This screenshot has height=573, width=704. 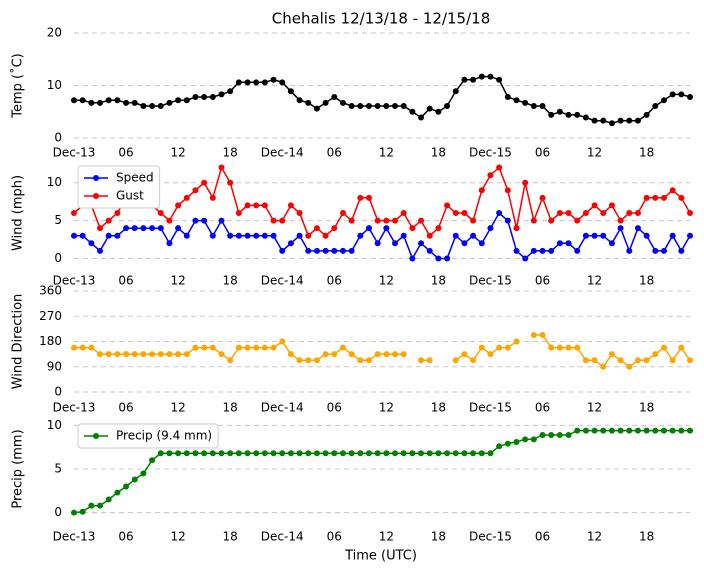 What do you see at coordinates (58, 512) in the screenshot?
I see `y-tick-label: 0` at bounding box center [58, 512].